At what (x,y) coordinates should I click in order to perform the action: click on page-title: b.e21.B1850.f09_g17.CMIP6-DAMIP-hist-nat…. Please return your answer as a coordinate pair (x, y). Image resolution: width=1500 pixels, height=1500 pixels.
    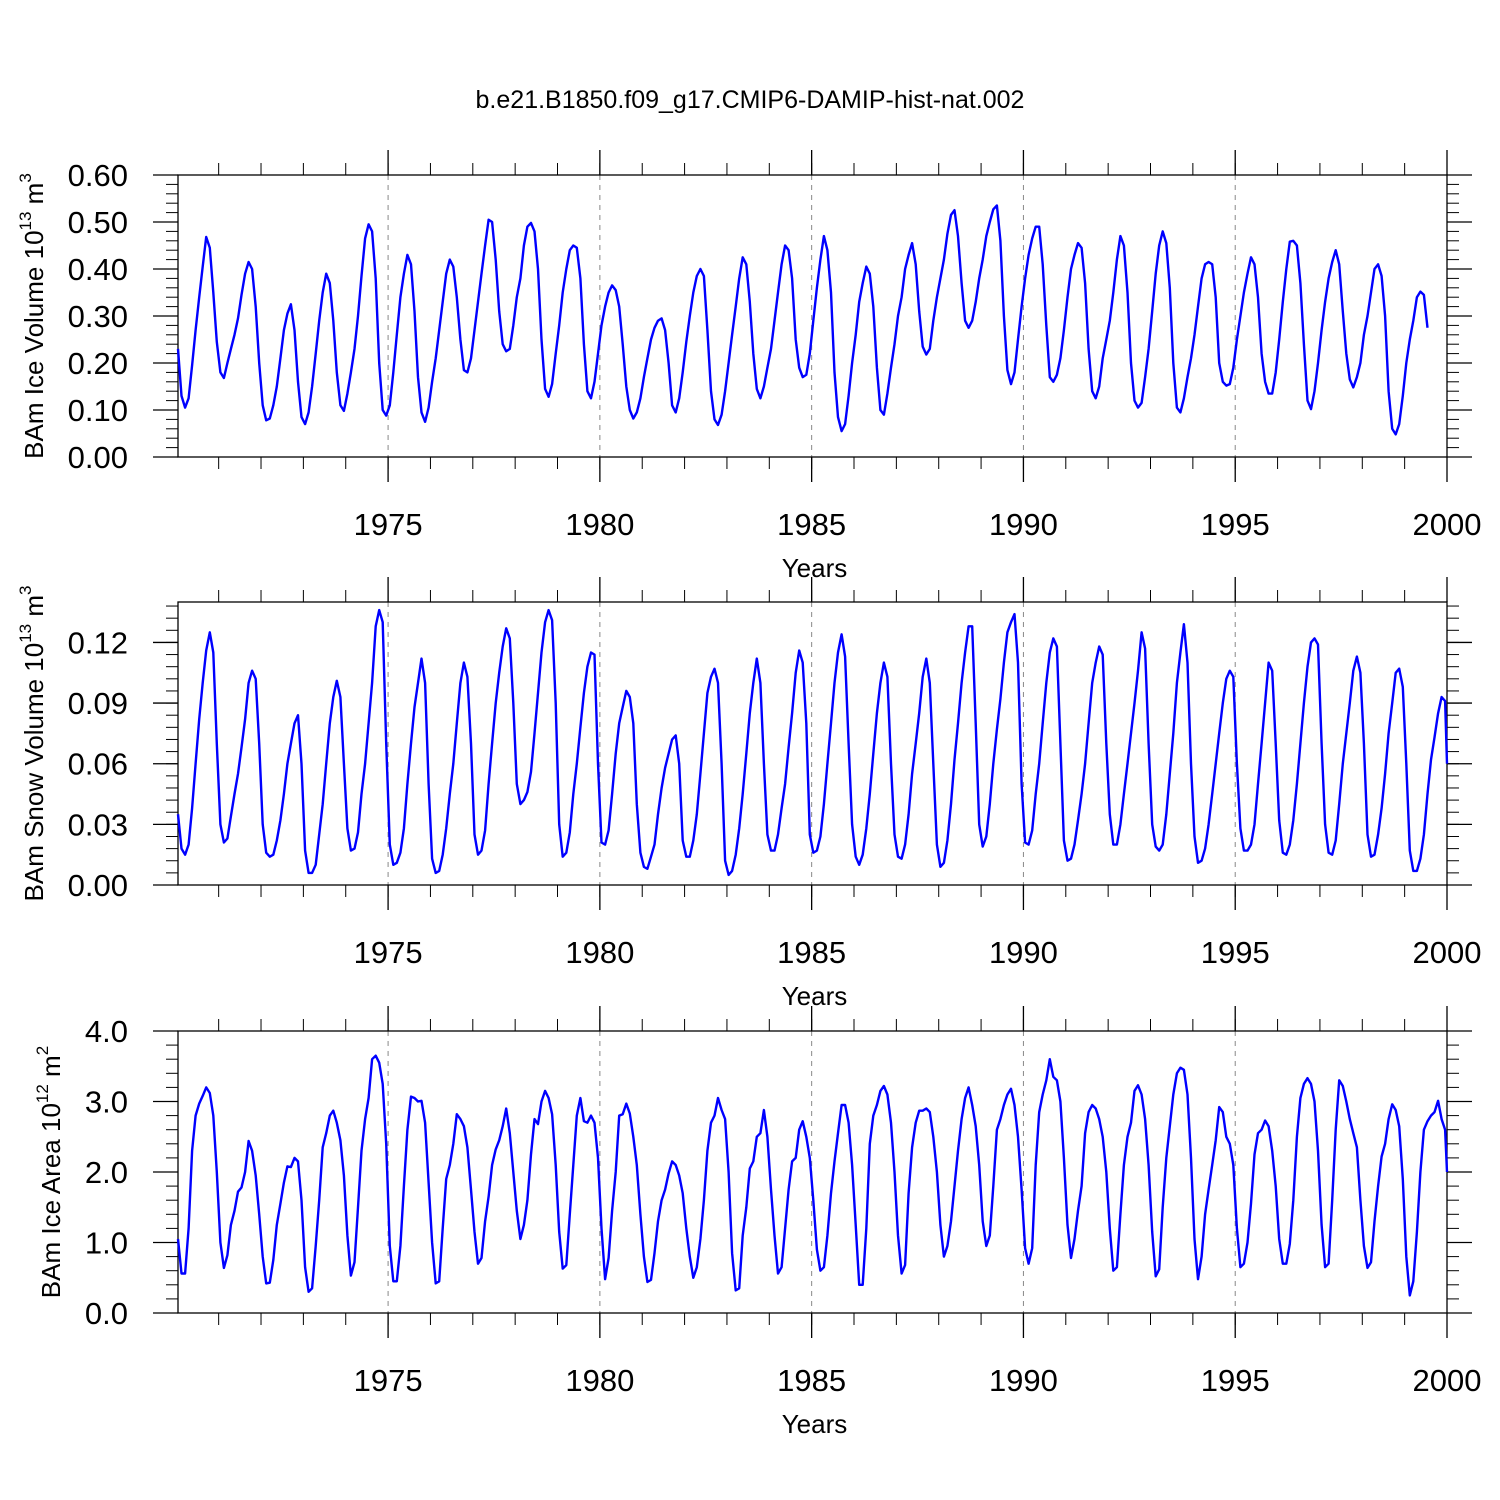
    Looking at the image, I should click on (750, 100).